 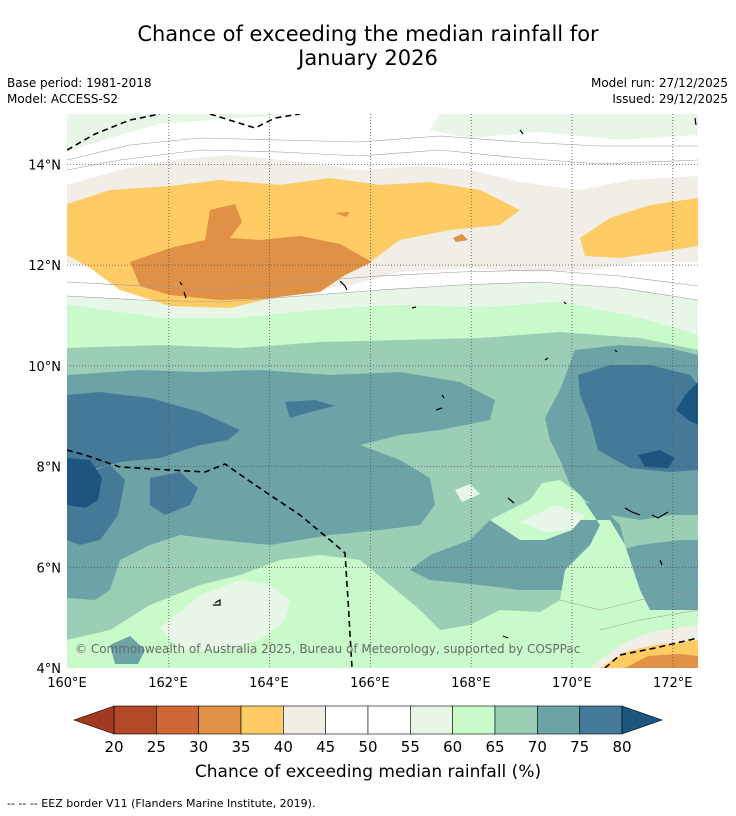 What do you see at coordinates (153, 431) in the screenshot?
I see `contour-75-80-west` at bounding box center [153, 431].